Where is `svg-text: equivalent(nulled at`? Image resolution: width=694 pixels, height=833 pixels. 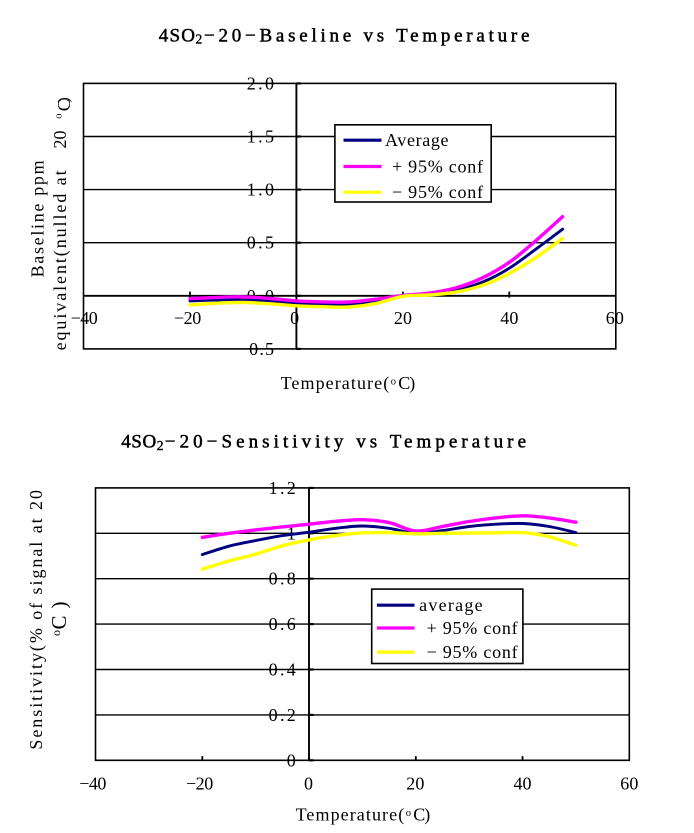
svg-text: equivalent(nulled at is located at coordinates (60, 260).